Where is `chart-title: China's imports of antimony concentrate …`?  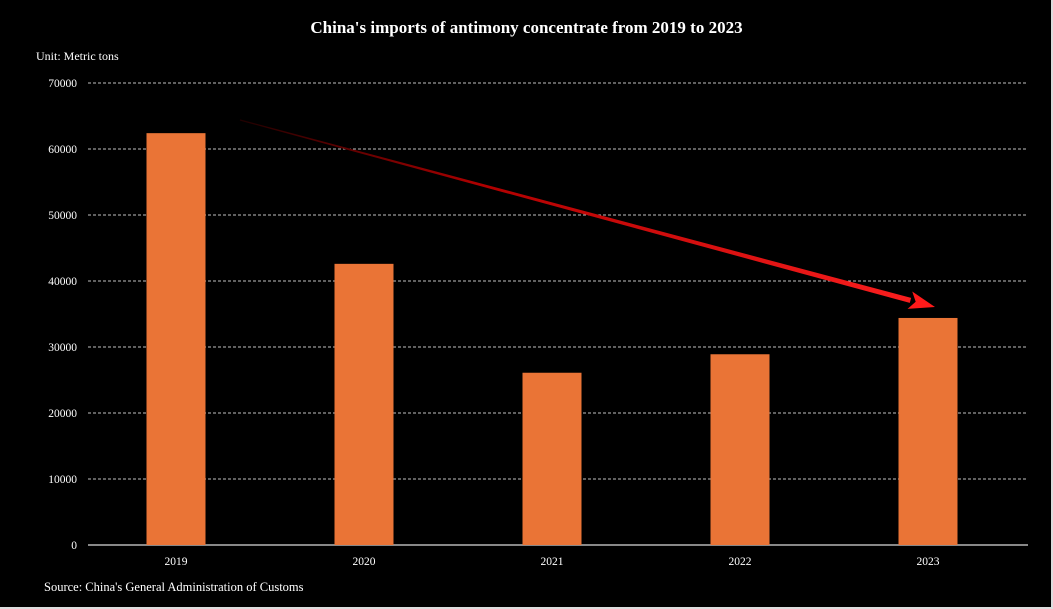 chart-title: China's imports of antimony concentrate … is located at coordinates (526, 27).